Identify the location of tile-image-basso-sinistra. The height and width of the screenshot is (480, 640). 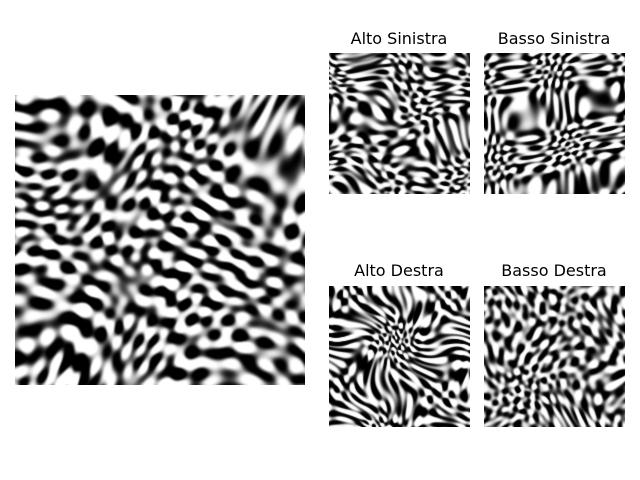
(554, 123).